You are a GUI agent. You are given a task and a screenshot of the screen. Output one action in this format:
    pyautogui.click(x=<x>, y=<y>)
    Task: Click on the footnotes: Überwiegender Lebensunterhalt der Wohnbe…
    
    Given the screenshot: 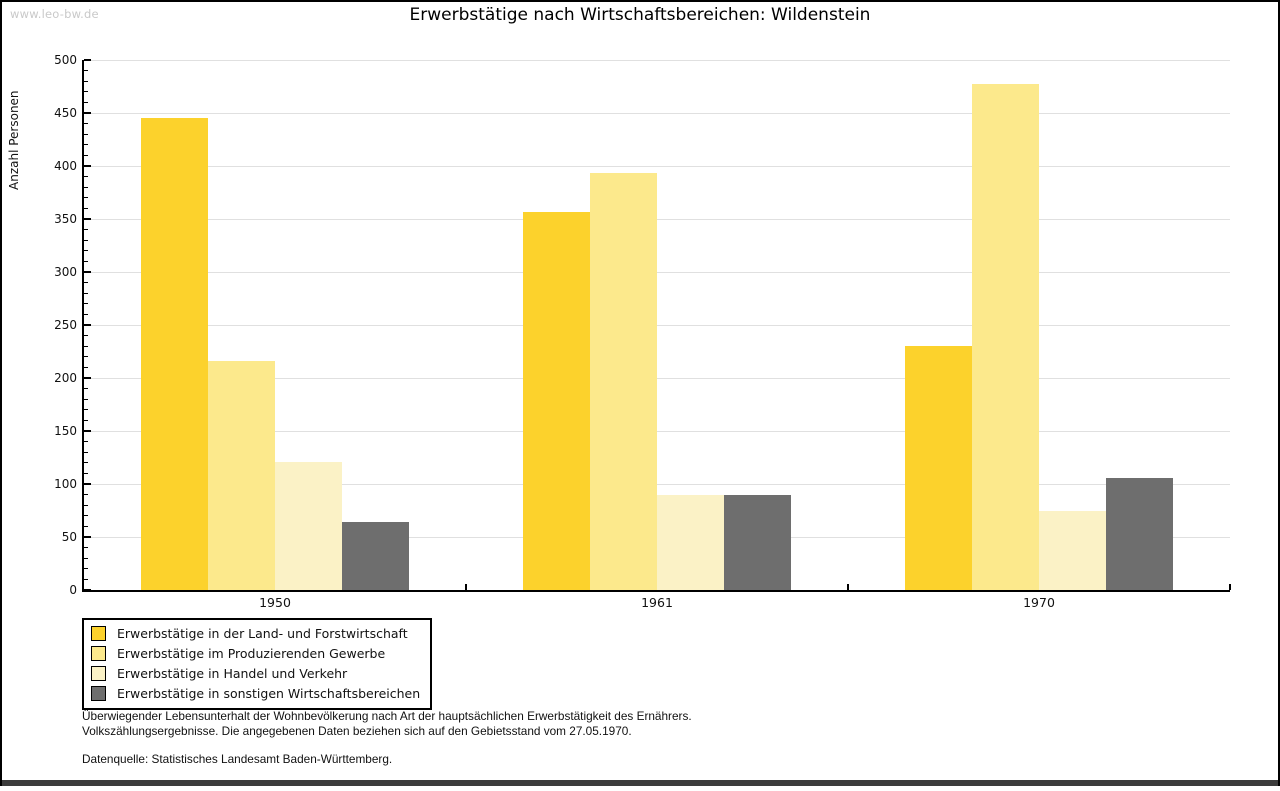 What is the action you would take?
    pyautogui.click(x=387, y=738)
    